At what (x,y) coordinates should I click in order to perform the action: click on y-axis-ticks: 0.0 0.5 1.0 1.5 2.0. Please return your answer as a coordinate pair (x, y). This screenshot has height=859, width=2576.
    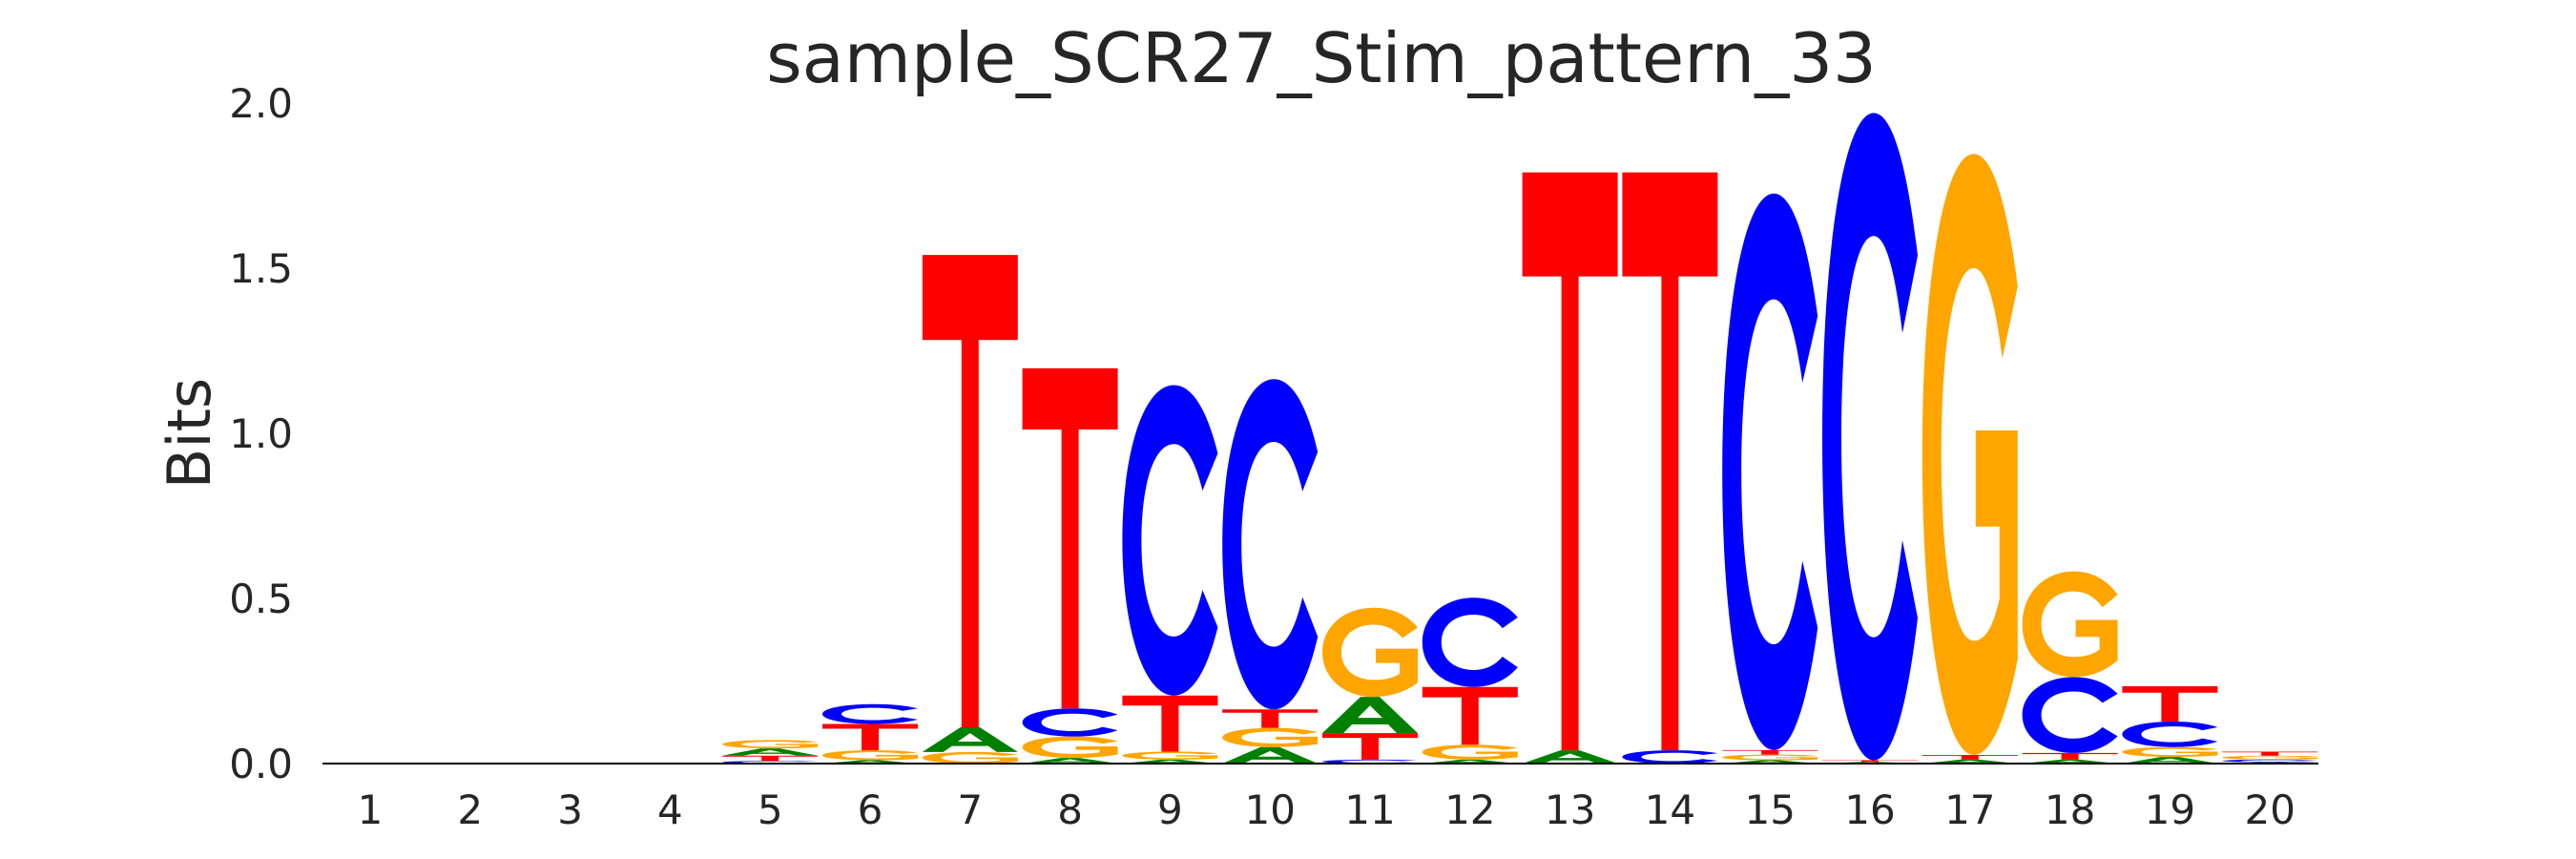
    Looking at the image, I should click on (261, 433).